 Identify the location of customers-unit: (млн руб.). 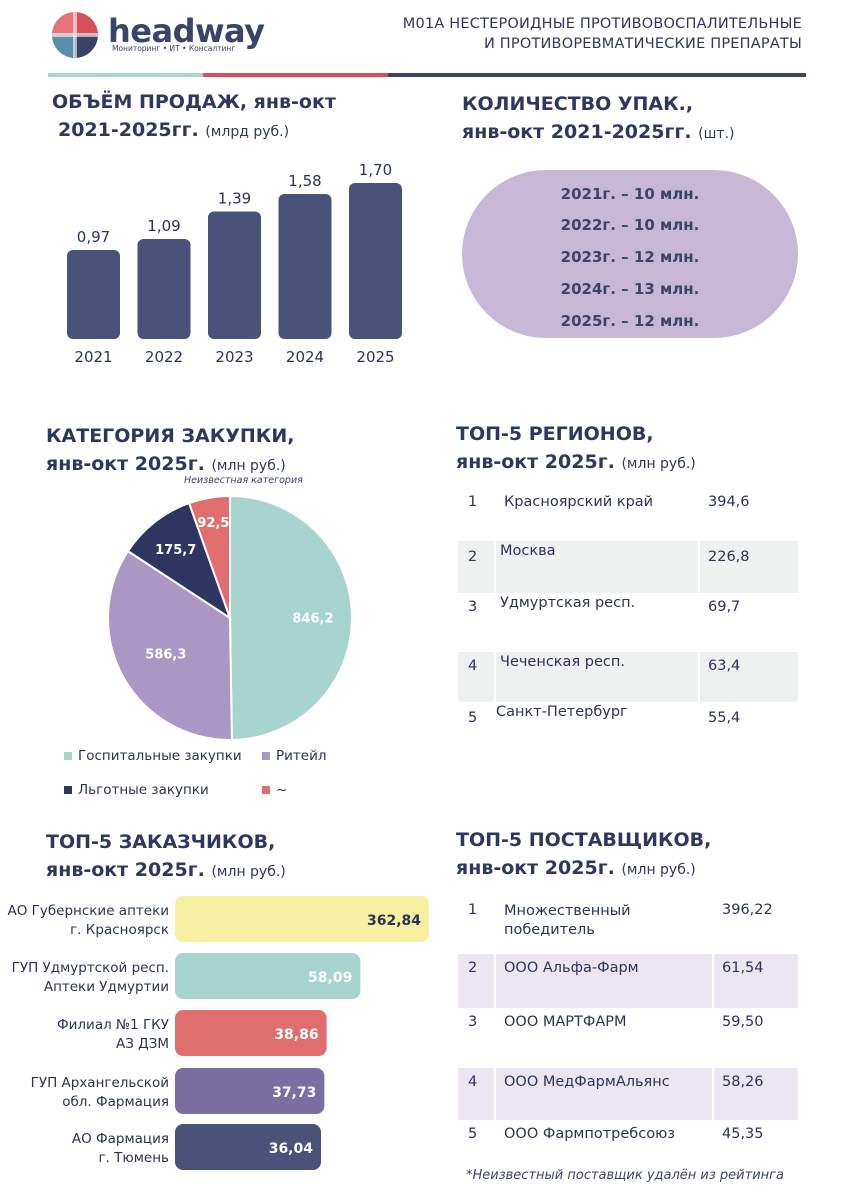
(248, 872).